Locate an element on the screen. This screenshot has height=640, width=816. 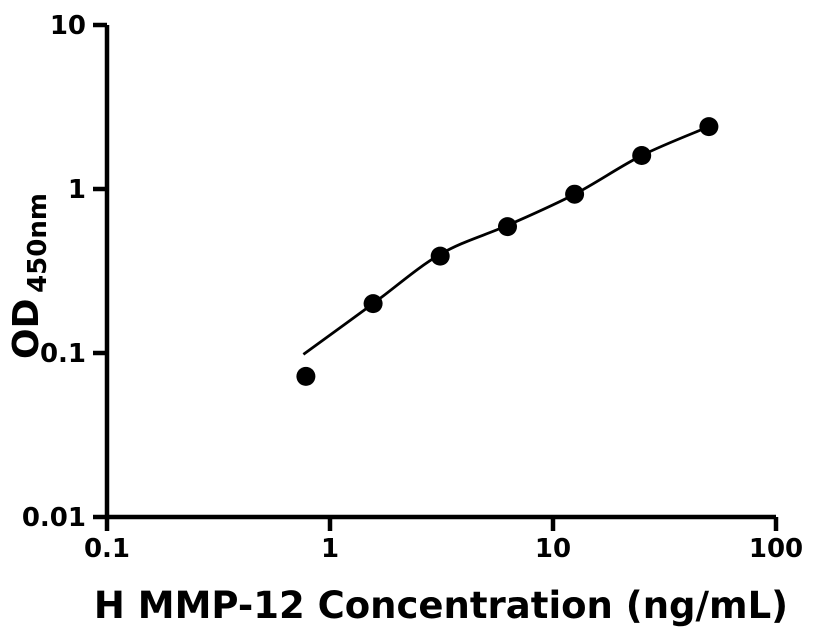
y-tick-label-10: 10 is located at coordinates (68, 26).